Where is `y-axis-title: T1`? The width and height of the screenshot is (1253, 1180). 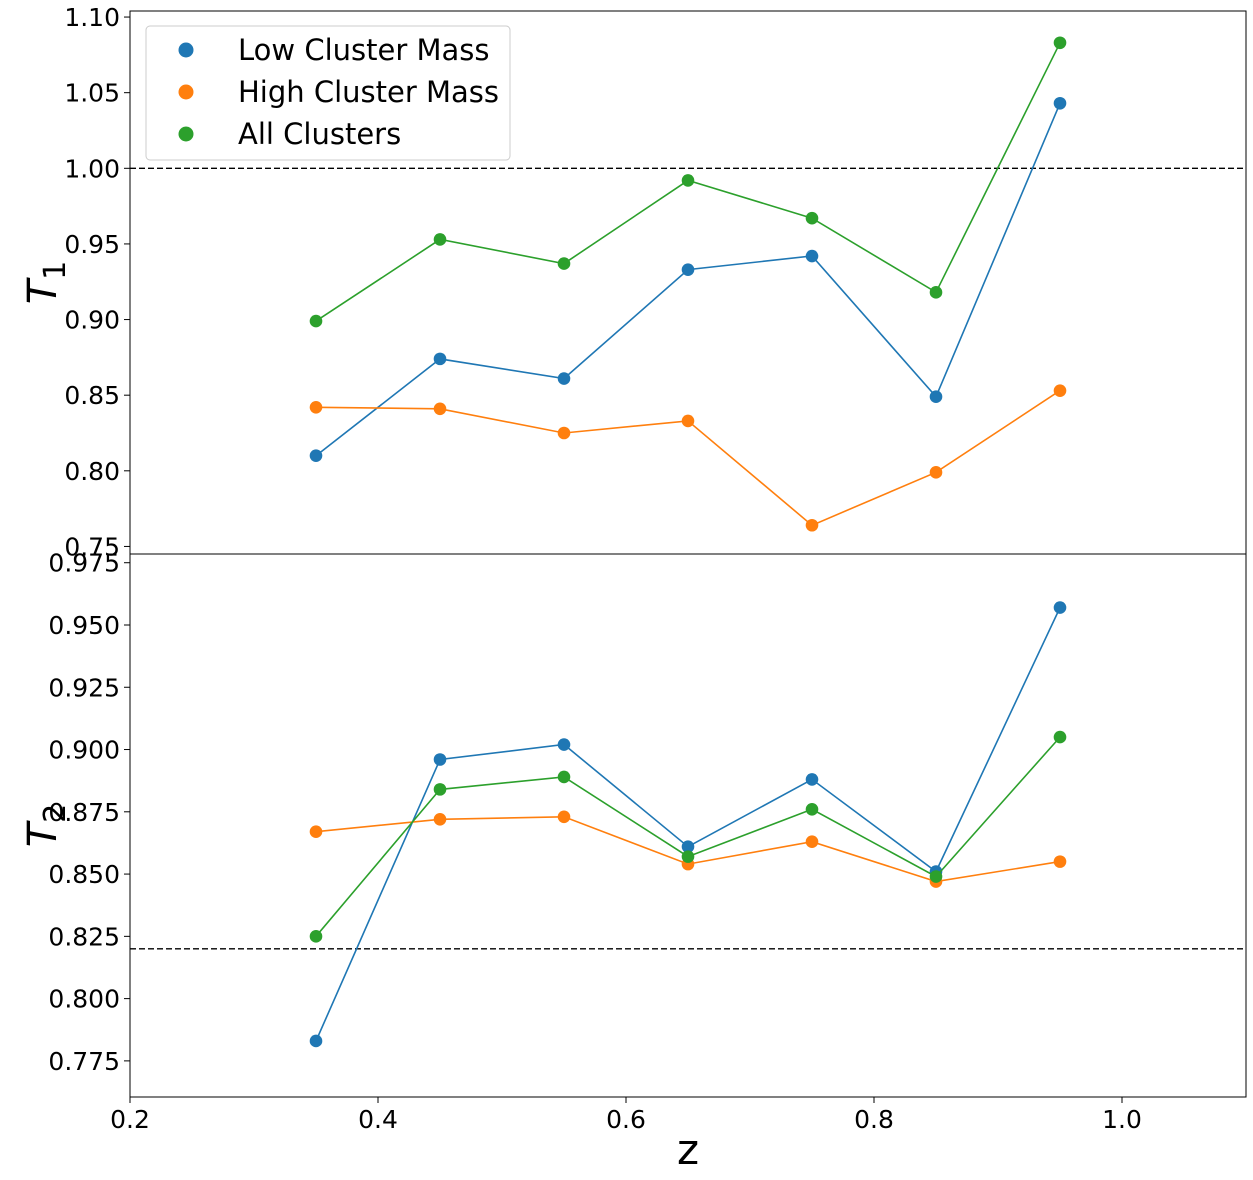 y-axis-title: T1 is located at coordinates (46, 283).